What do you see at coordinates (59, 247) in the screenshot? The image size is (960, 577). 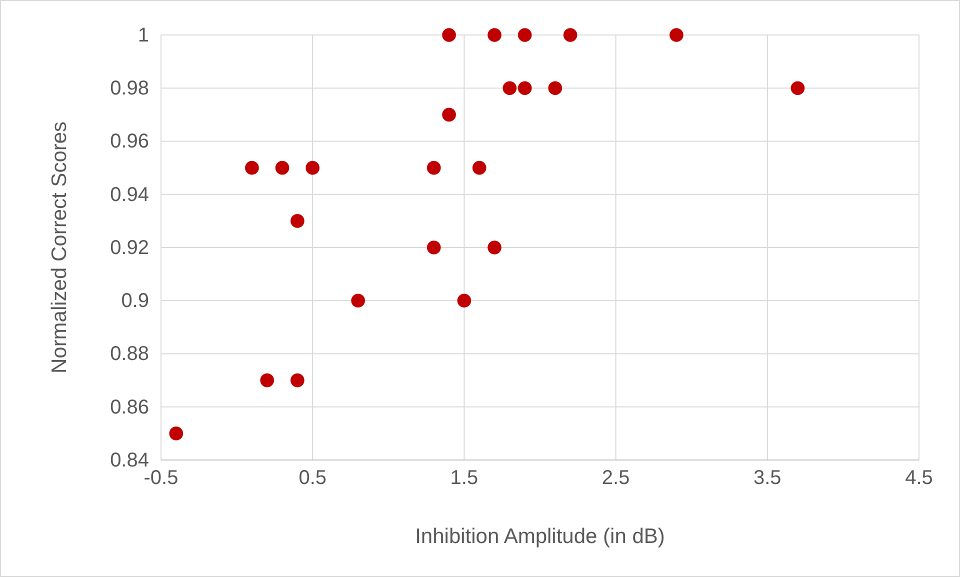 I see `y-axis-title: Normalized Correct Scores` at bounding box center [59, 247].